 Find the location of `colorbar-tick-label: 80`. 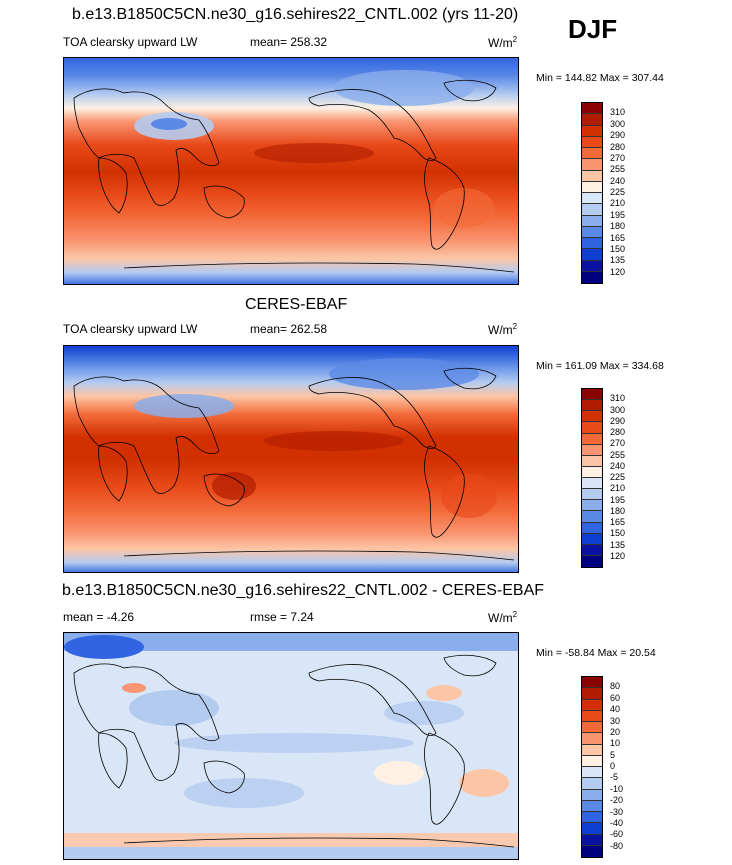

colorbar-tick-label: 80 is located at coordinates (615, 686).